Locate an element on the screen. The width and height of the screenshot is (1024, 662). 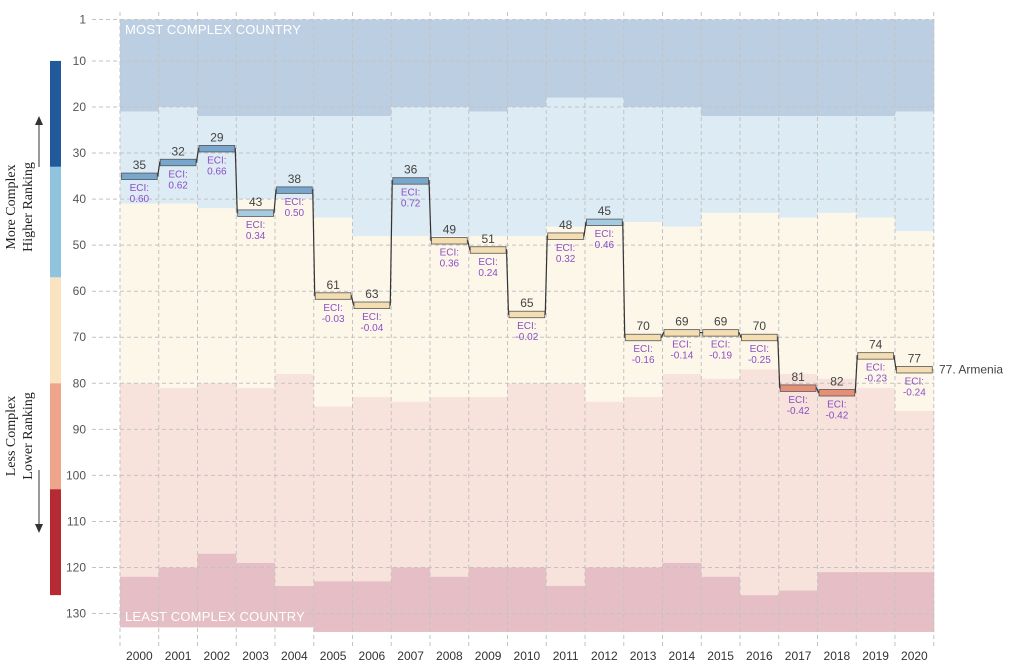
rank-marker-2010 is located at coordinates (527, 314).